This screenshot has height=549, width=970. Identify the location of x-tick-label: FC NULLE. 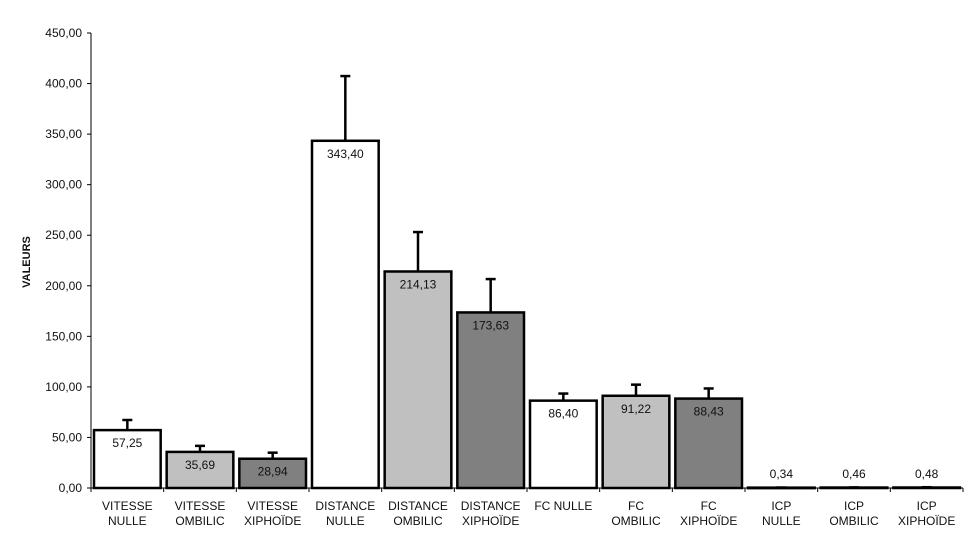
(563, 506).